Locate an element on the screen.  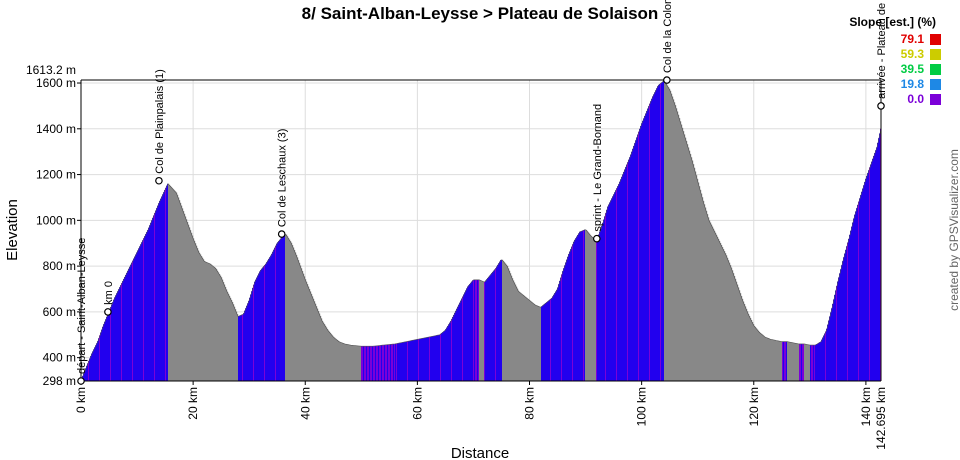
x-tick-label: 140 km is located at coordinates (866, 406).